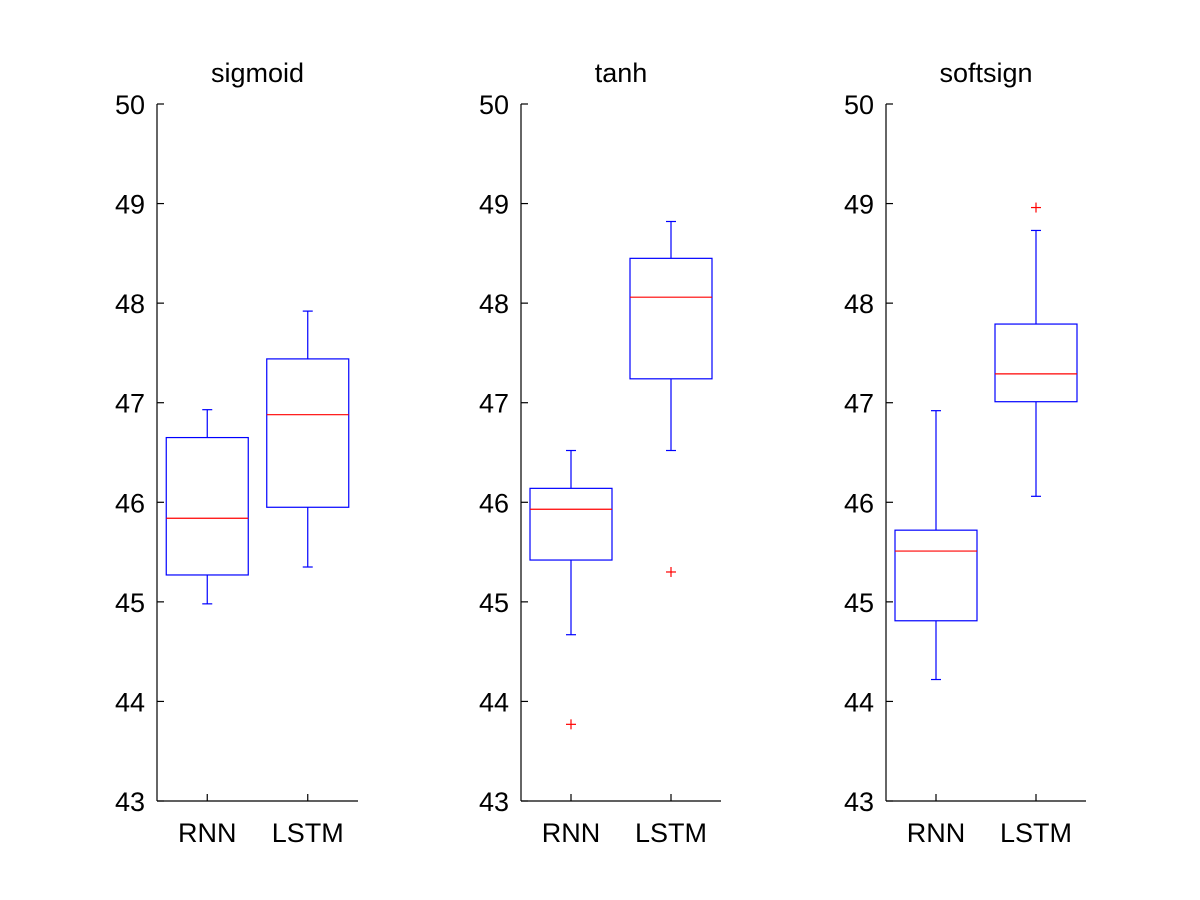  I want to click on chart-title: tanh, so click(621, 73).